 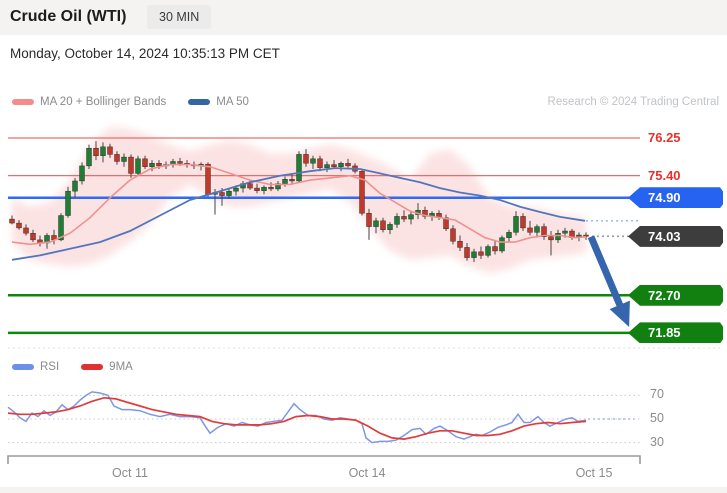 I want to click on footer-band, so click(x=363, y=490).